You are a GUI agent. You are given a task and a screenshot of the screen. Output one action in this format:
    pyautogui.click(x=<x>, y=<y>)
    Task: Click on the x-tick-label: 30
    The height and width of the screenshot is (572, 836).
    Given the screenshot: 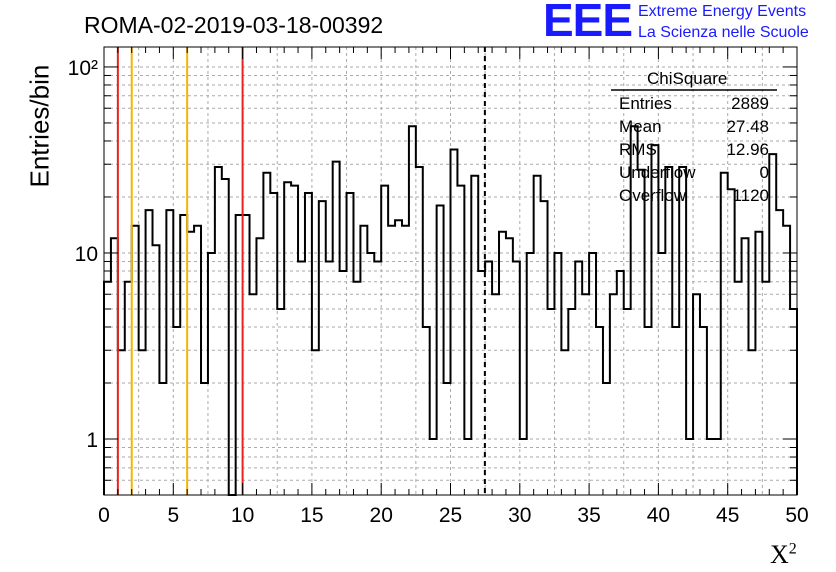 What is the action you would take?
    pyautogui.click(x=519, y=515)
    